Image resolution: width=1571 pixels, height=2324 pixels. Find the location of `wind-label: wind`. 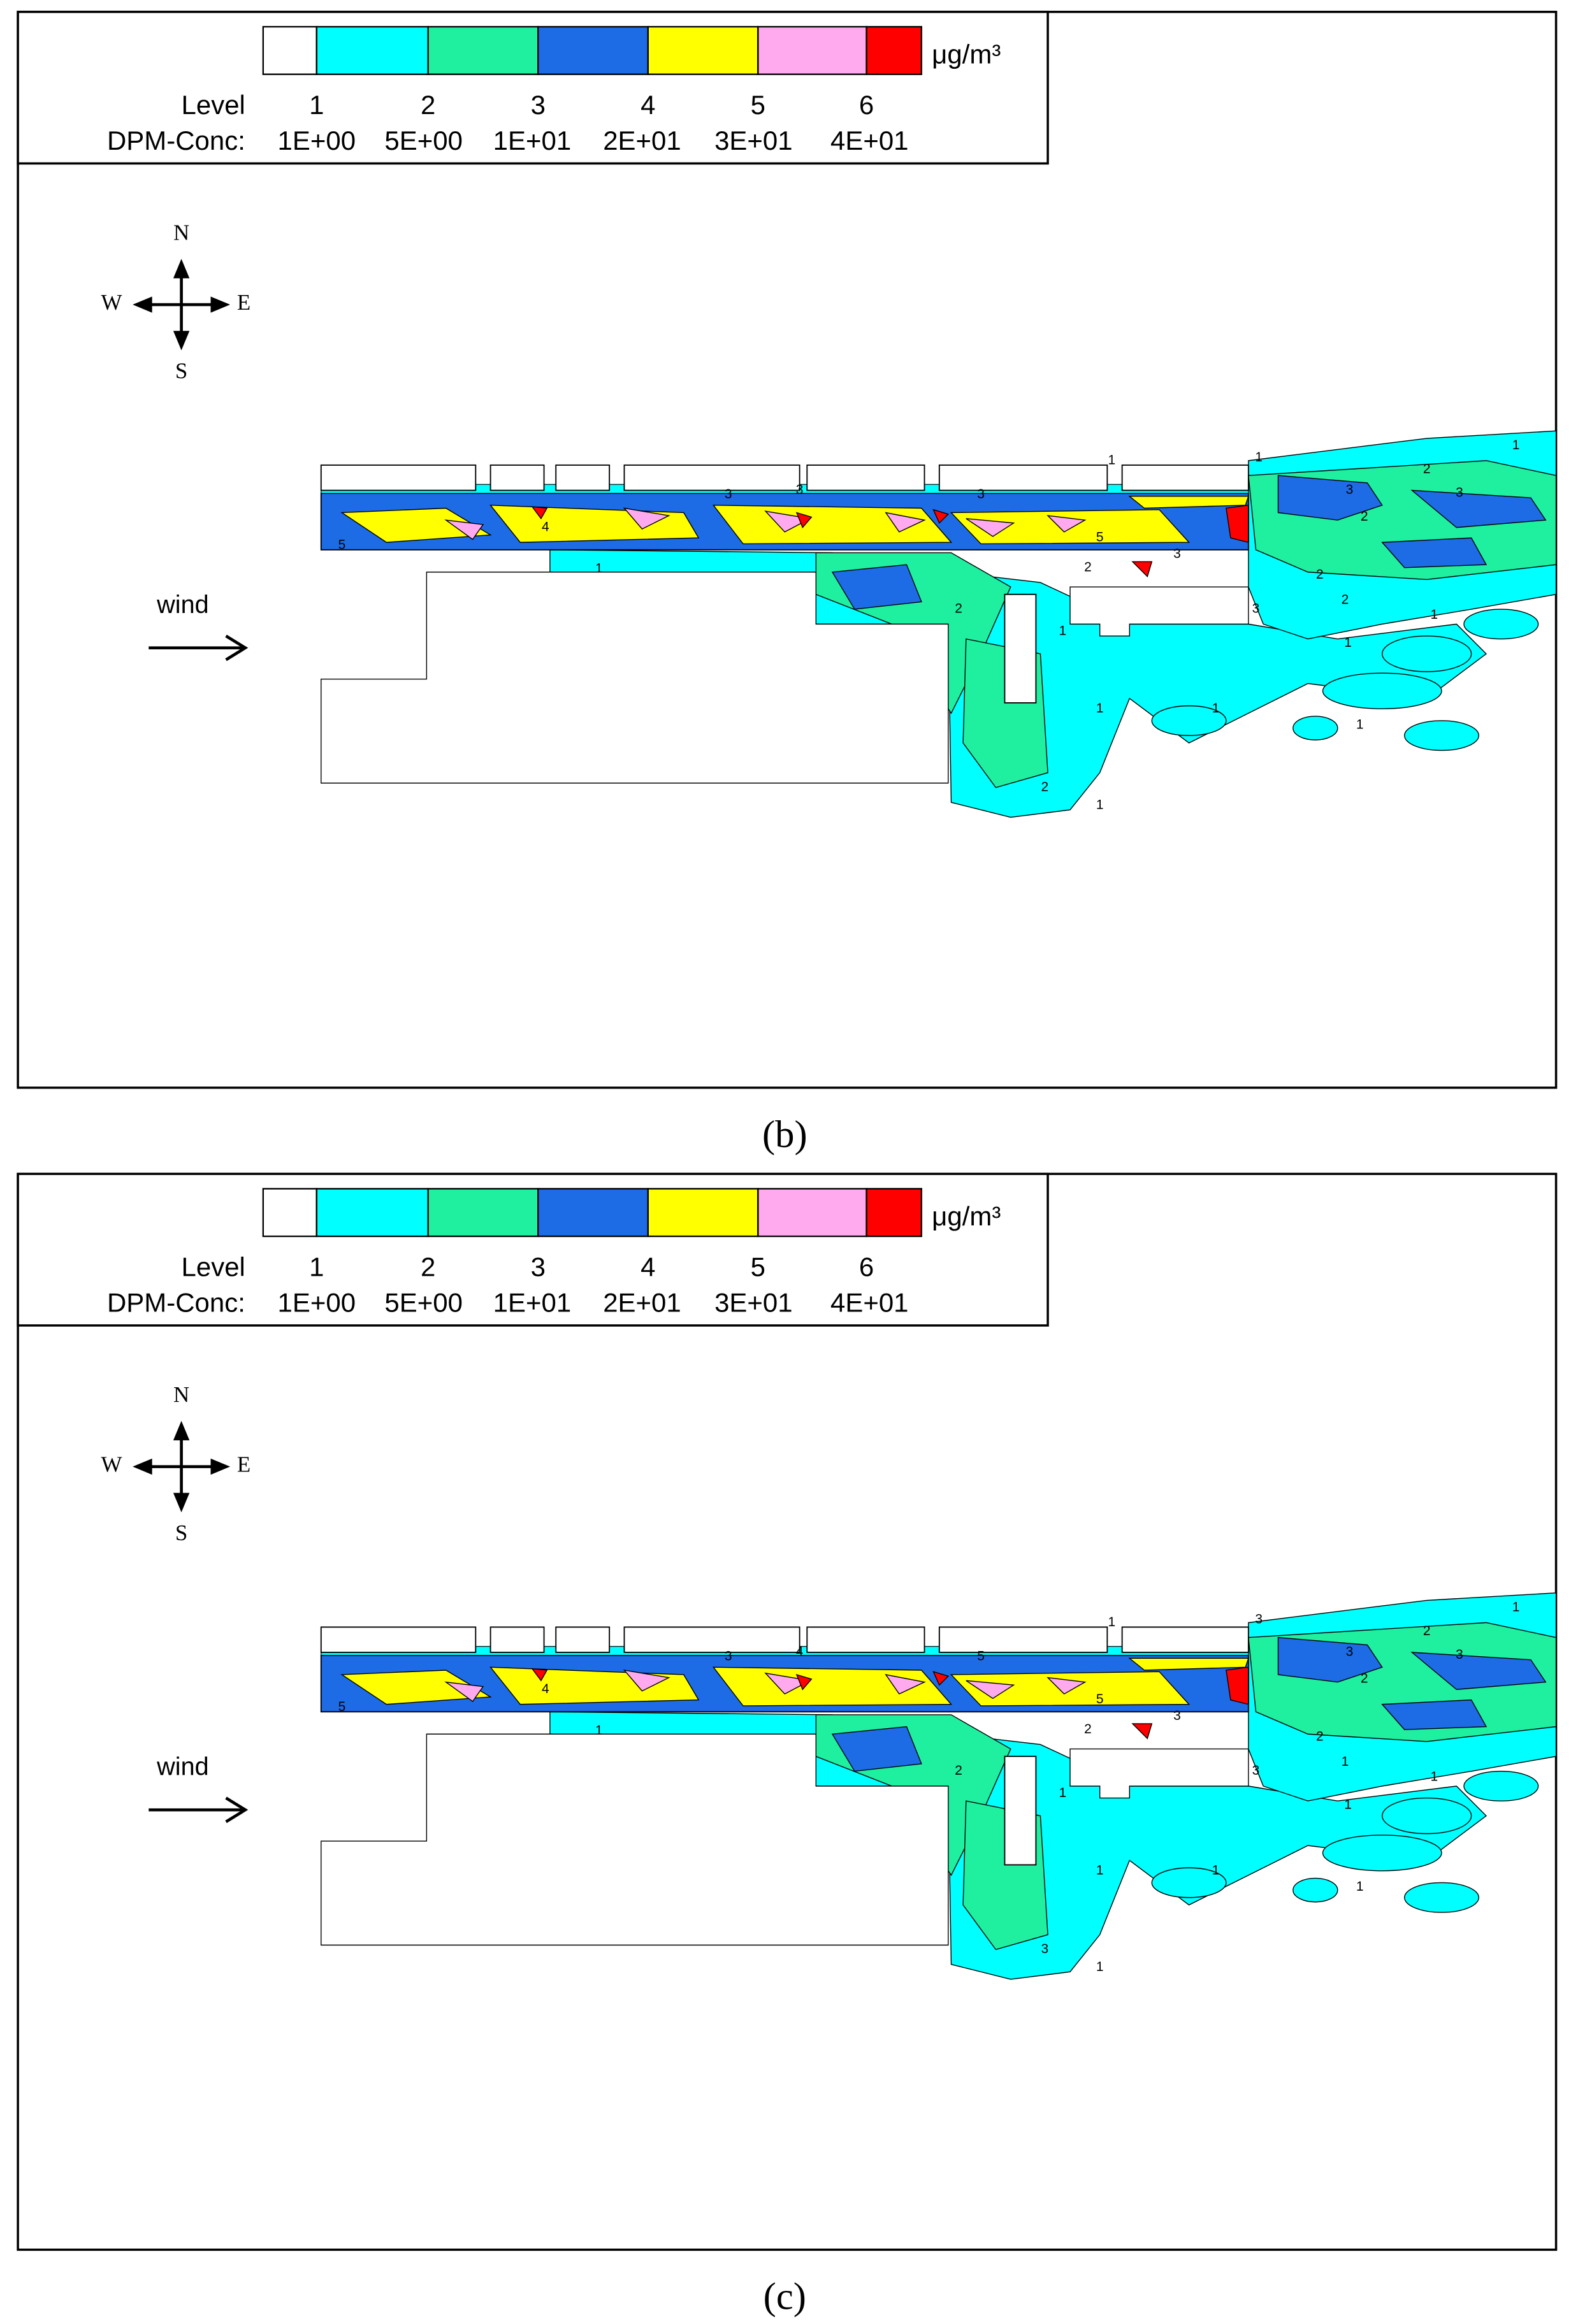

wind-label: wind is located at coordinates (182, 1766).